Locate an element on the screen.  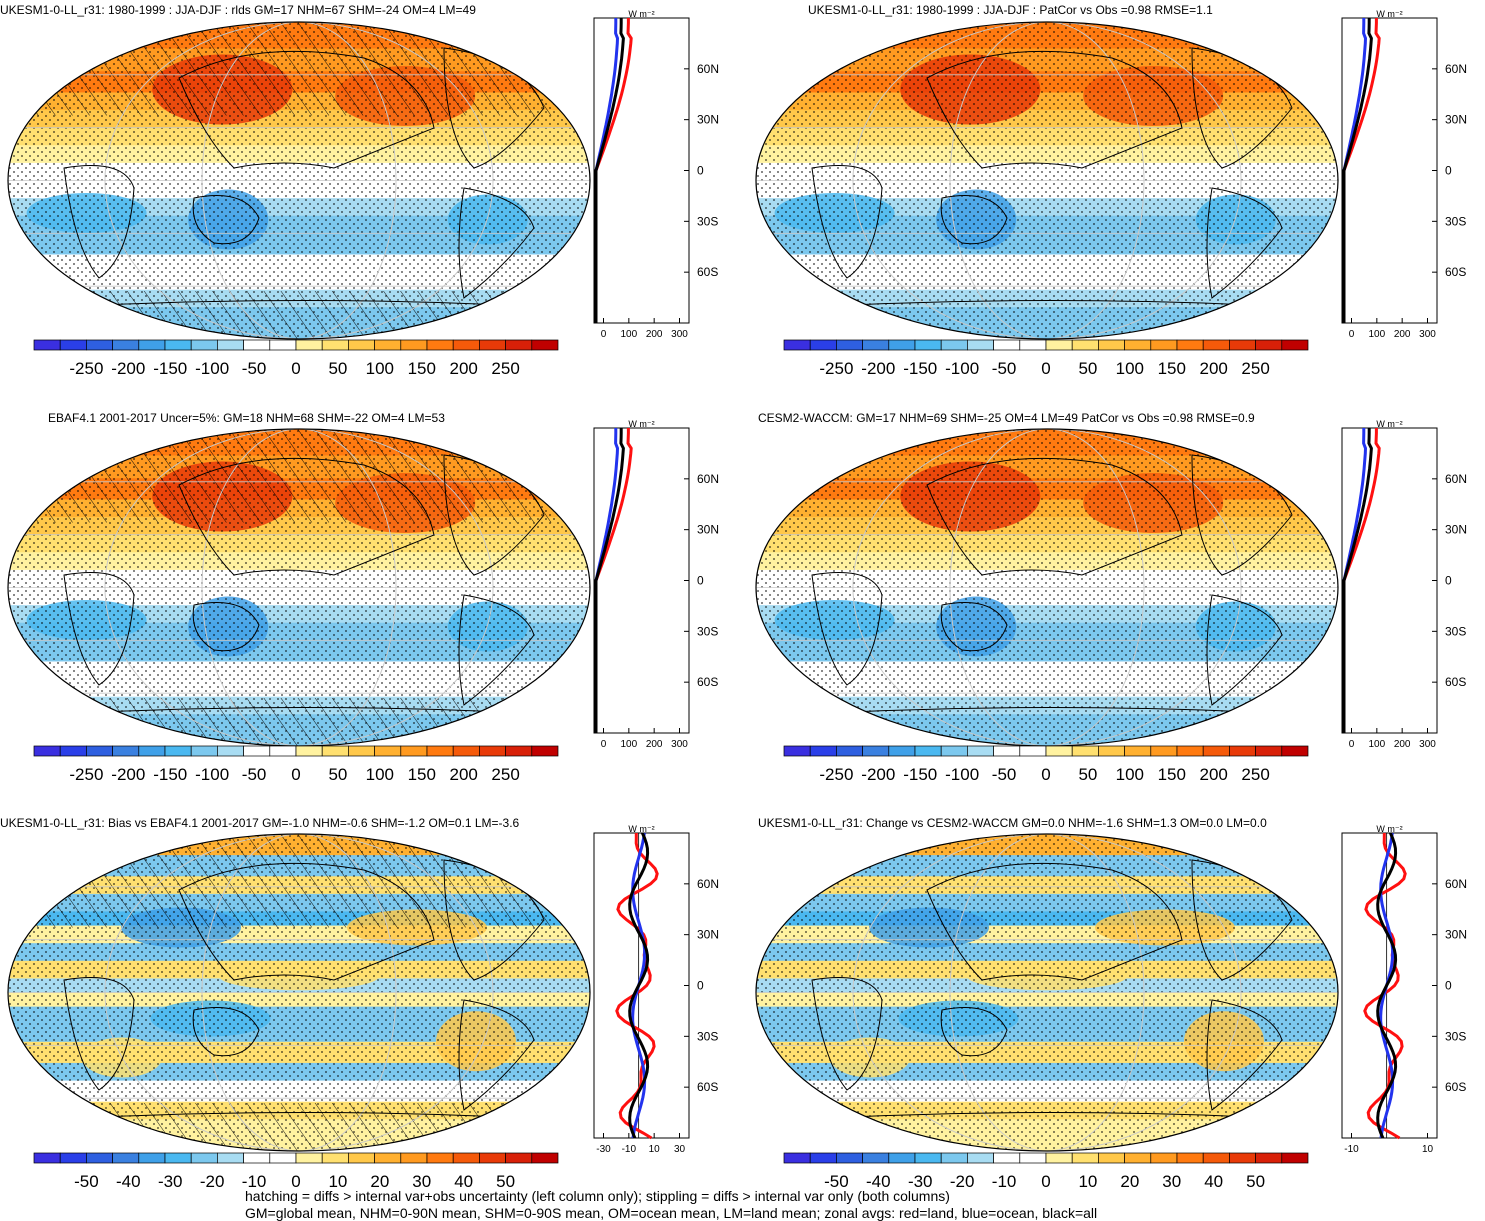
zonal-land-line is located at coordinates (1361, 170).